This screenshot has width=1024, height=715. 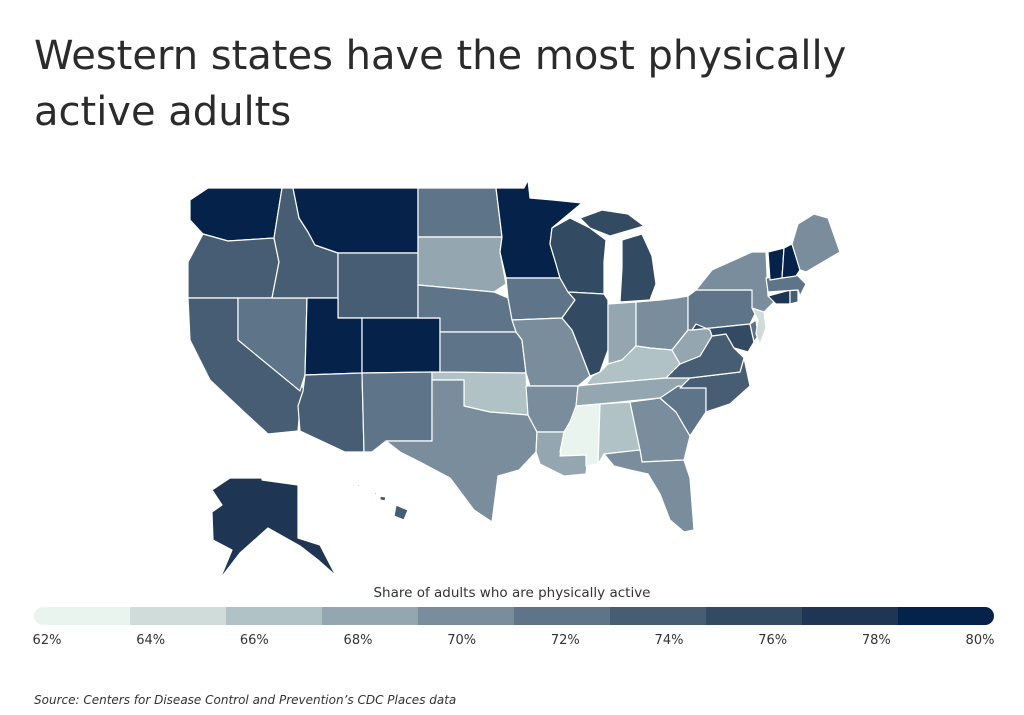 What do you see at coordinates (382, 502) in the screenshot?
I see `state-hi` at bounding box center [382, 502].